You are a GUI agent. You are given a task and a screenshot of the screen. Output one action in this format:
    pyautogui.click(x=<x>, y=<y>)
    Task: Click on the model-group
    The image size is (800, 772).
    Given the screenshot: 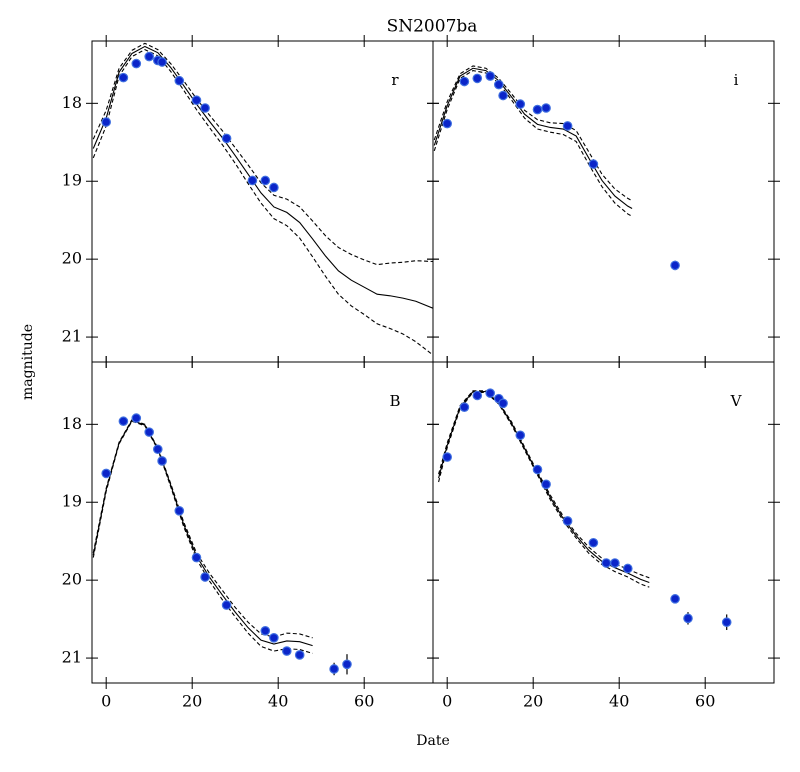 What is the action you would take?
    pyautogui.click(x=533, y=141)
    